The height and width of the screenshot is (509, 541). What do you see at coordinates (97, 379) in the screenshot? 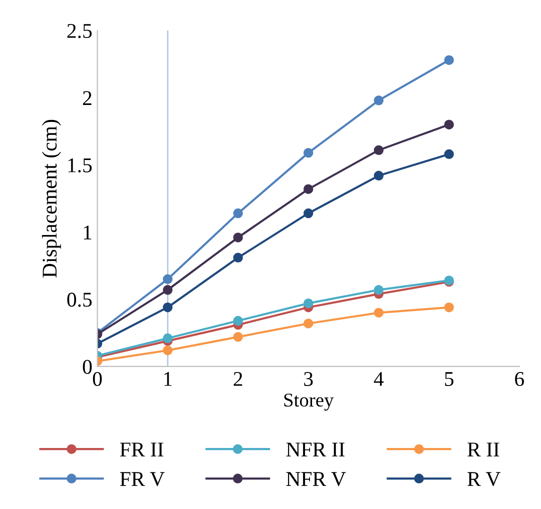
I see `x-tick-label: 0` at bounding box center [97, 379].